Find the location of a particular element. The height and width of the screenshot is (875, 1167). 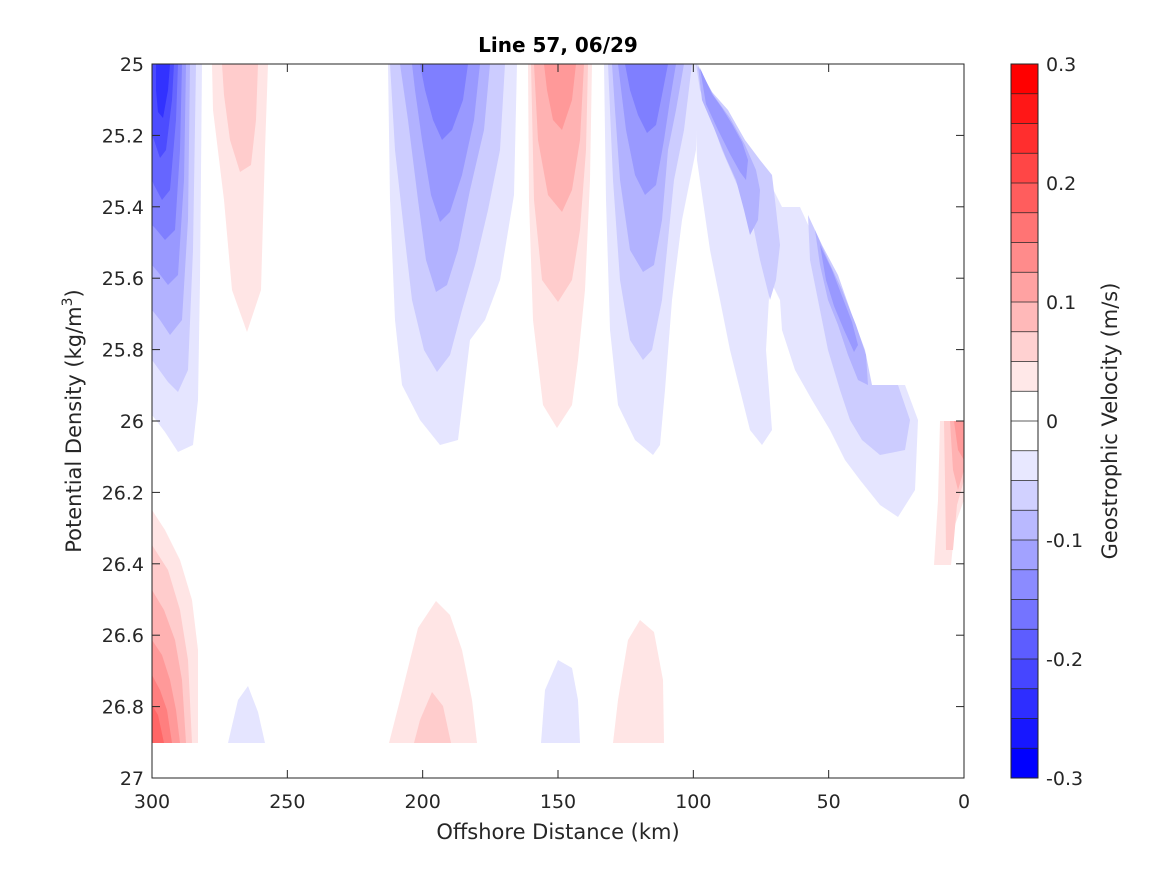

colorbar is located at coordinates (1024, 421).